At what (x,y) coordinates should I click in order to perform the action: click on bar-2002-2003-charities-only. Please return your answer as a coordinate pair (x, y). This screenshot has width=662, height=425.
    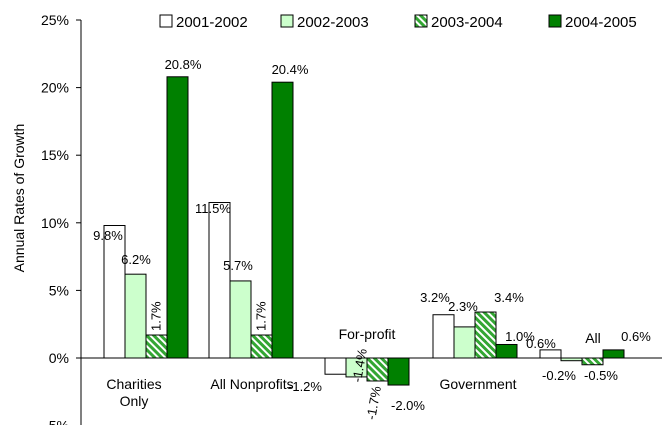
    Looking at the image, I should click on (135, 316).